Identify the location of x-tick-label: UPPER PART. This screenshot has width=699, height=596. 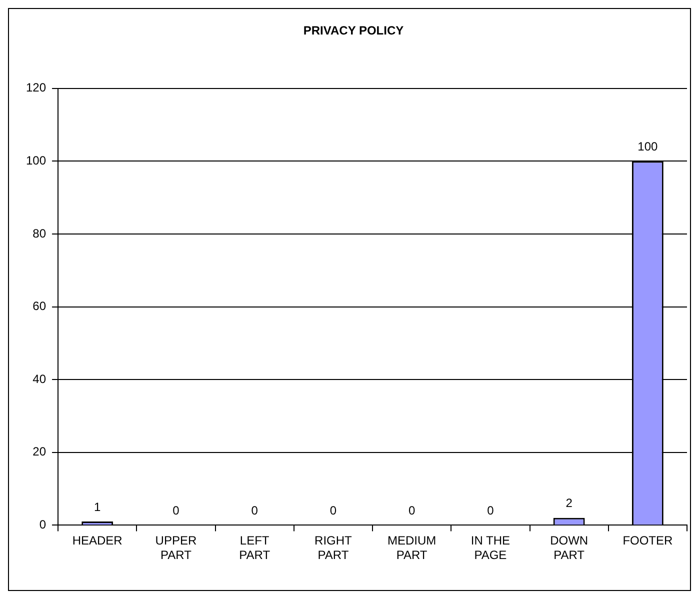
(176, 548).